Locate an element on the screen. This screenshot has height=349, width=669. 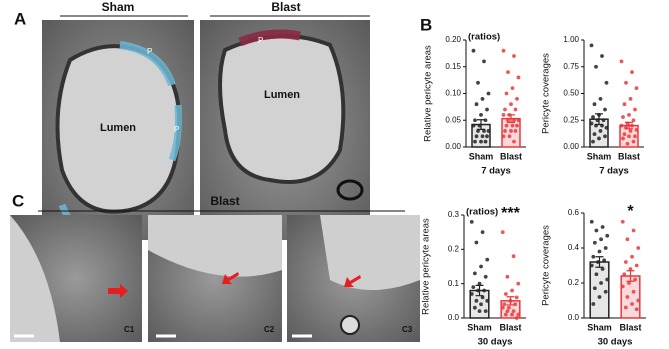
inset-label: C2 is located at coordinates (269, 329).